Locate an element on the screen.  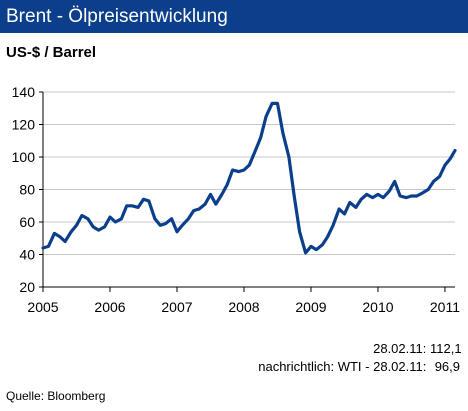
y-tick-label: 140 is located at coordinates (24, 92).